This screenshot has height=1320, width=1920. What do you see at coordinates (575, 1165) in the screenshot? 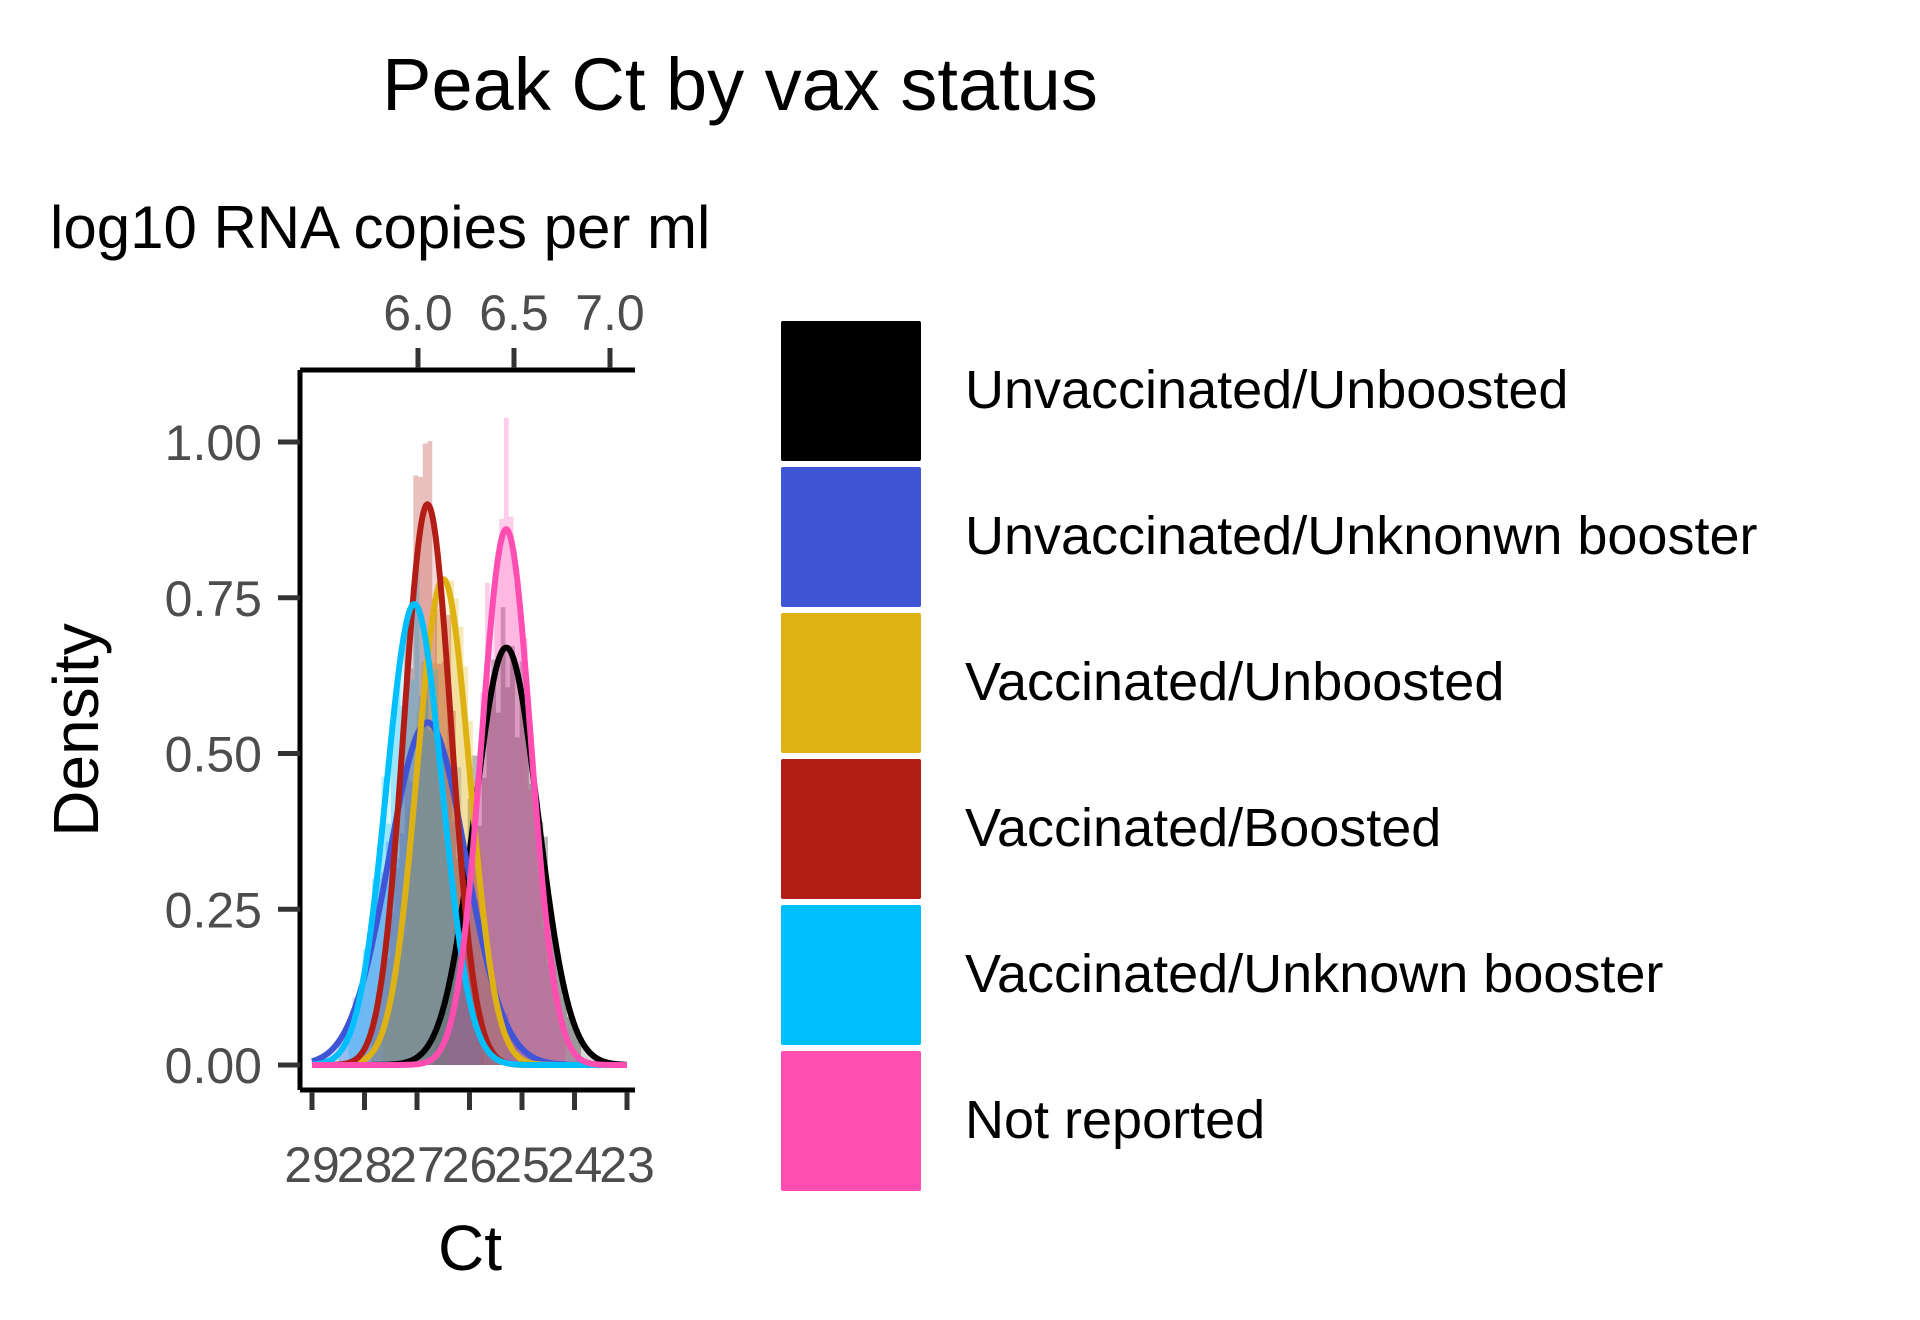
I see `x-tick-label: 24` at bounding box center [575, 1165].